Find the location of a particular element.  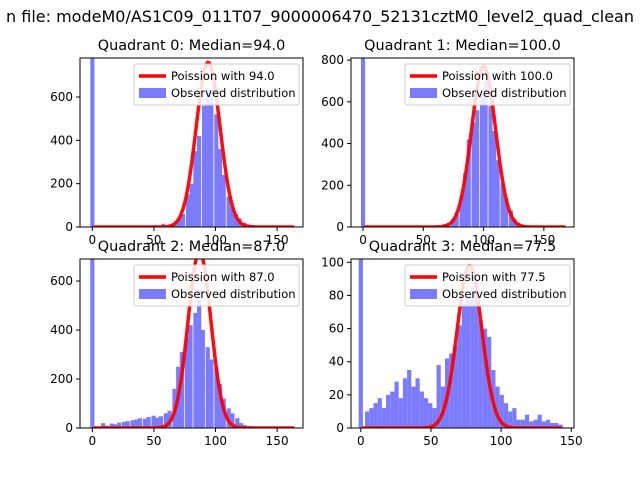

x-tick-label: 100 is located at coordinates (215, 240).